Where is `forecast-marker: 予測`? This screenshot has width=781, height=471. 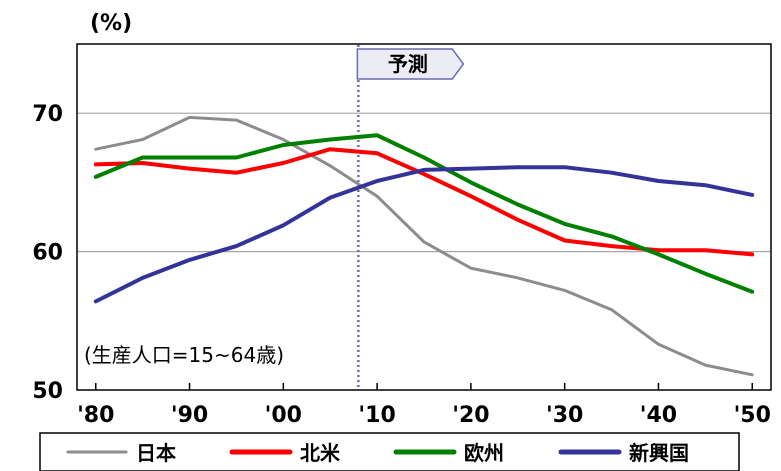
forecast-marker: 予測 is located at coordinates (410, 217).